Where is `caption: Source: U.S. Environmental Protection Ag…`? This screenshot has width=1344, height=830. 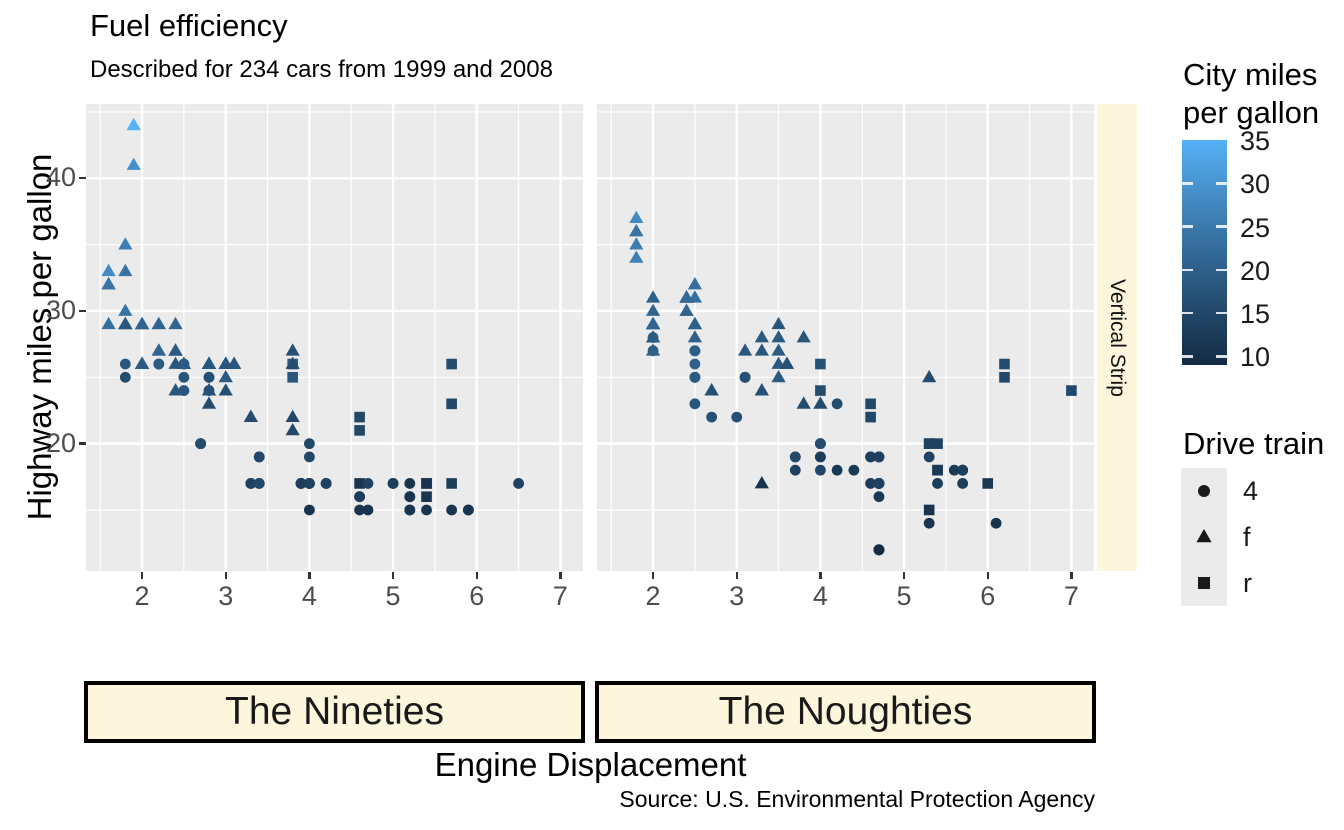
caption: Source: U.S. Environmental Protection Ag… is located at coordinates (857, 799).